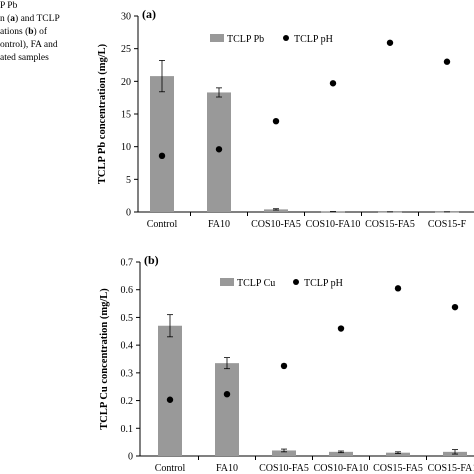 This screenshot has height=474, width=474. Describe the element at coordinates (24, 58) in the screenshot. I see `caption-text: ated samples` at that location.